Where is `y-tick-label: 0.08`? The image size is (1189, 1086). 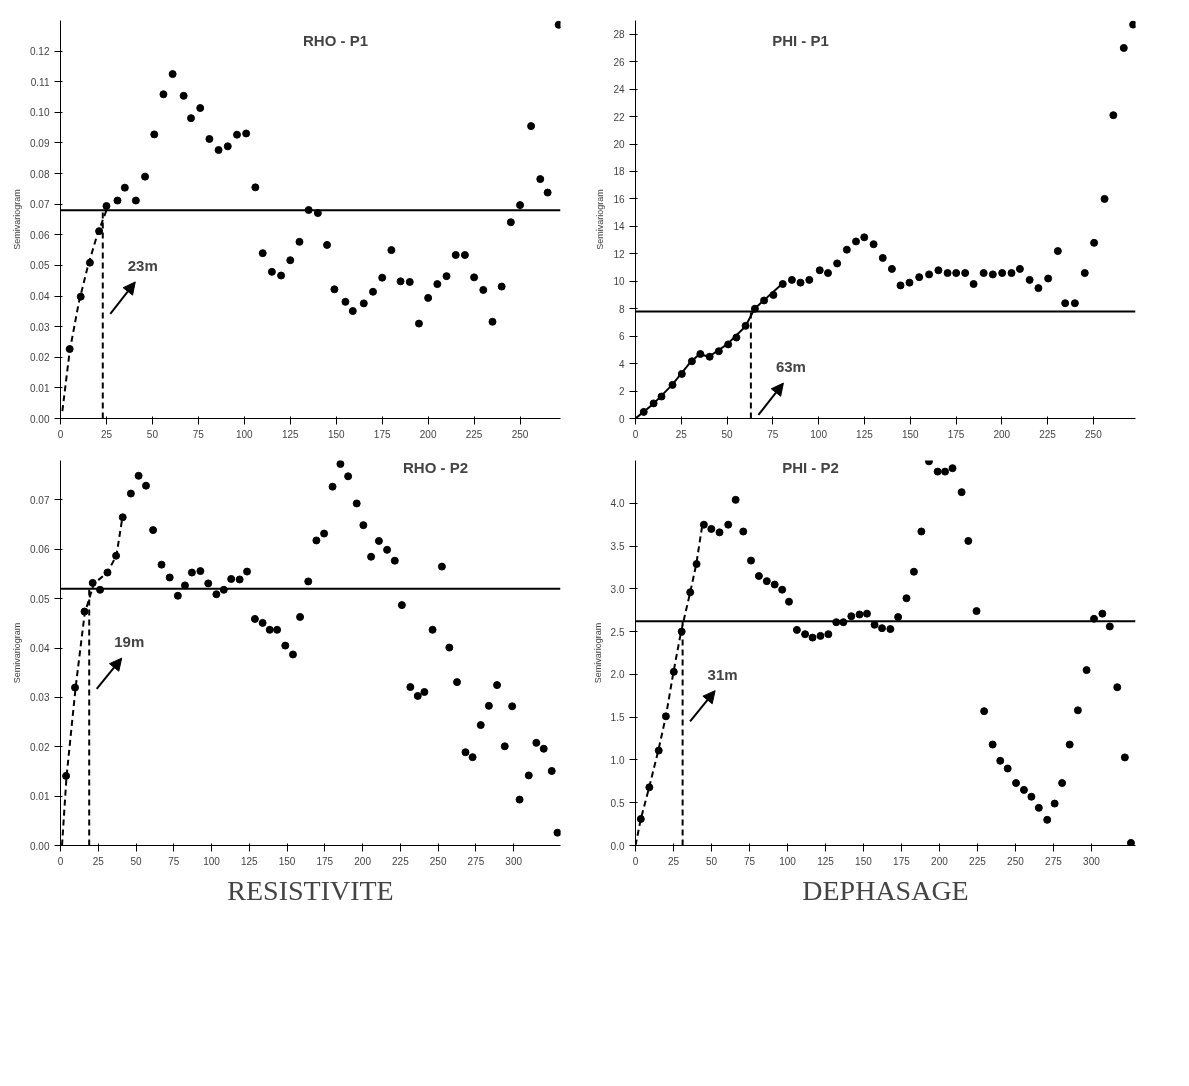
y-tick-label: 0.08 is located at coordinates (40, 174).